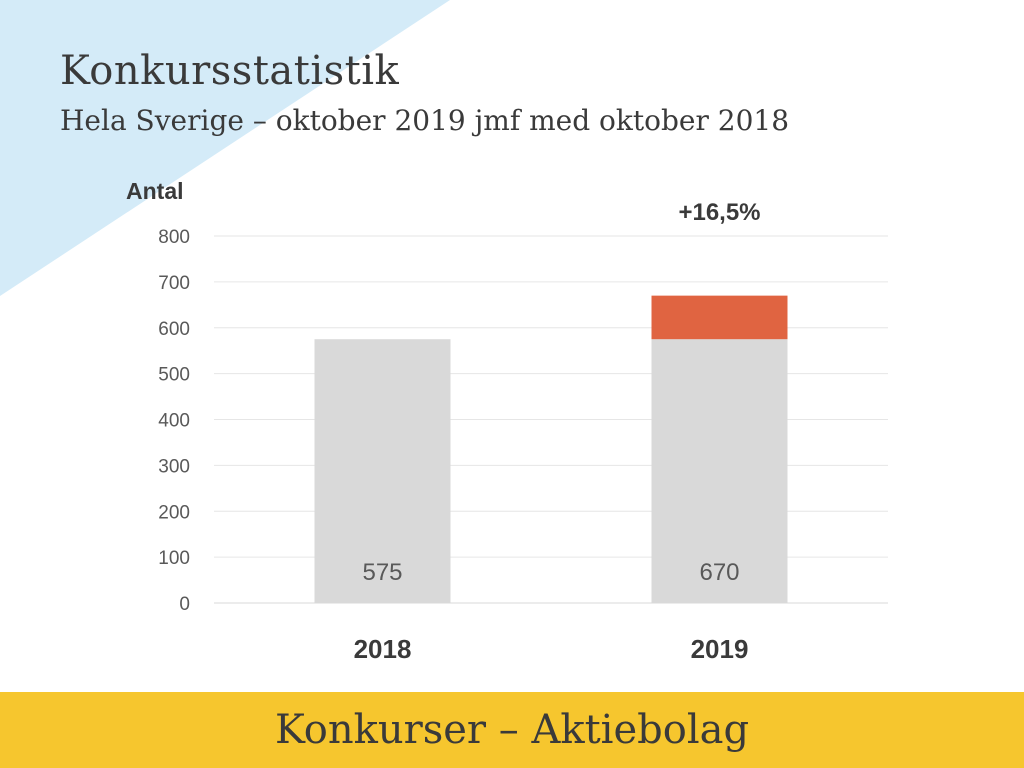 Image resolution: width=1024 pixels, height=768 pixels. I want to click on y-axis-label: Antal, so click(155, 191).